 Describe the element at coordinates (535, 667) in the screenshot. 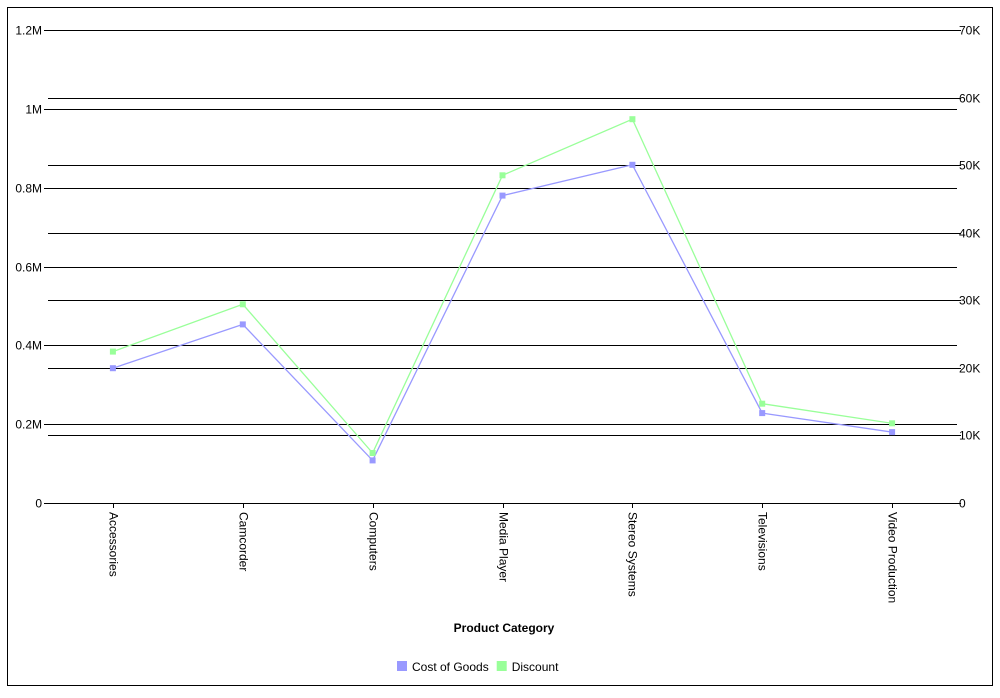

I see `legend-label: Discount` at that location.